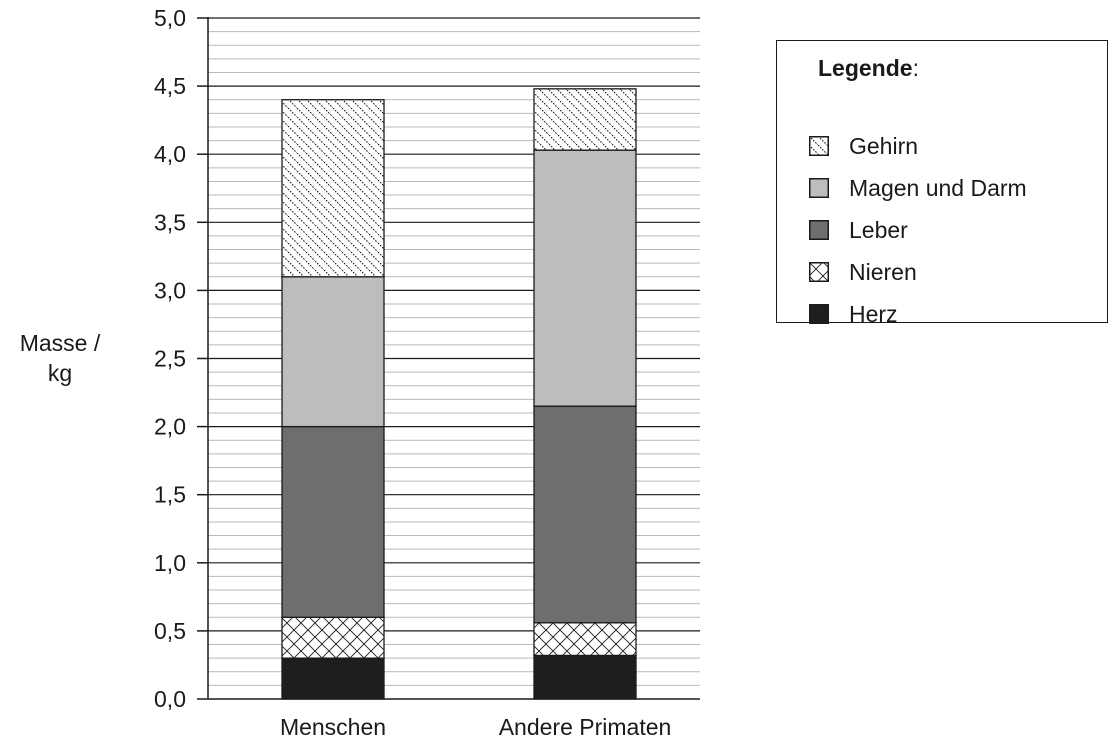 This screenshot has height=742, width=1110. What do you see at coordinates (170, 563) in the screenshot?
I see `y-tick-label: 1,0` at bounding box center [170, 563].